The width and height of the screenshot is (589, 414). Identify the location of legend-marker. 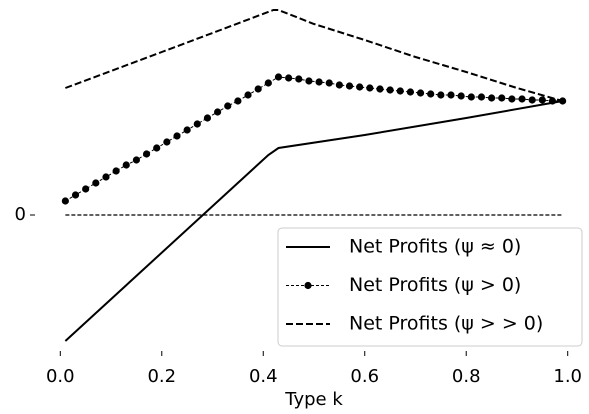
(308, 285).